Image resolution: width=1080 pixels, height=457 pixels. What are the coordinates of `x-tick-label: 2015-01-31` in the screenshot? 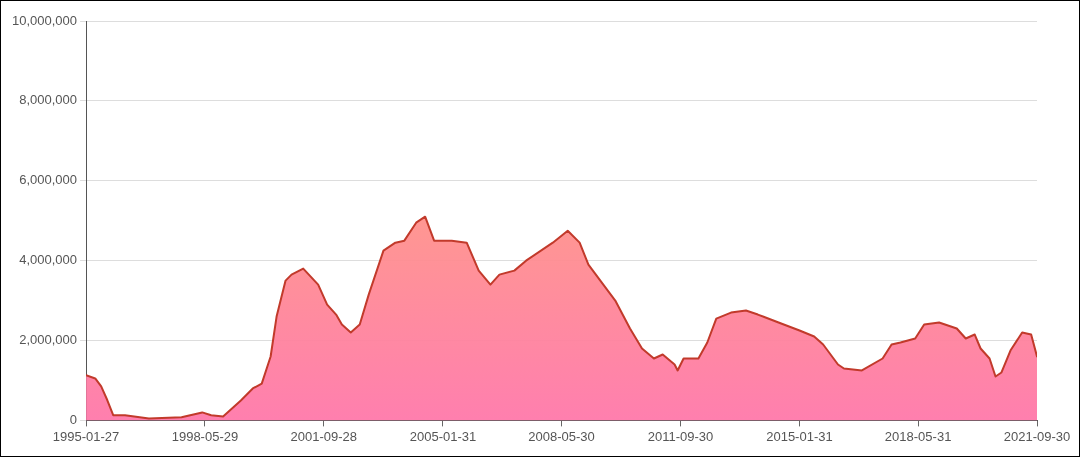 It's located at (799, 436).